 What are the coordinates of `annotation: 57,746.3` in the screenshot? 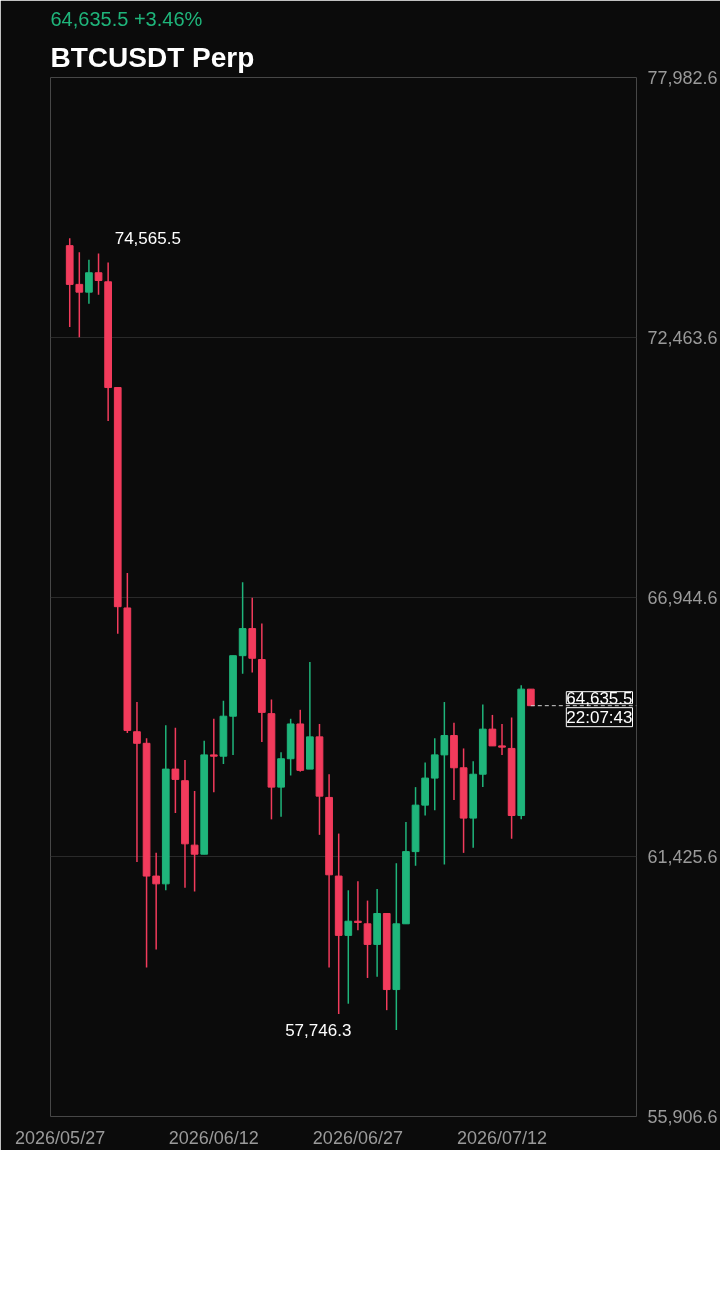 It's located at (318, 1030).